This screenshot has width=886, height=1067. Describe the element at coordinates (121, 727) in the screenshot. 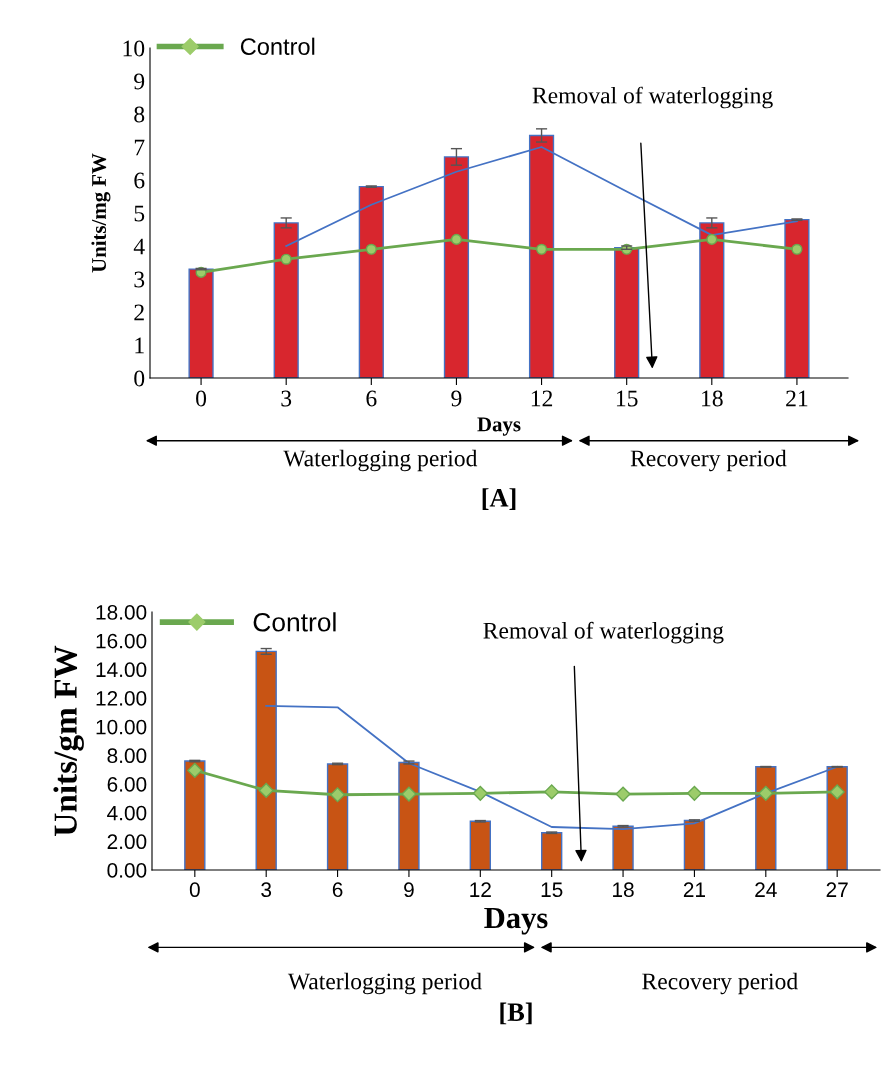

I see `y-tick-label: 10.00` at that location.